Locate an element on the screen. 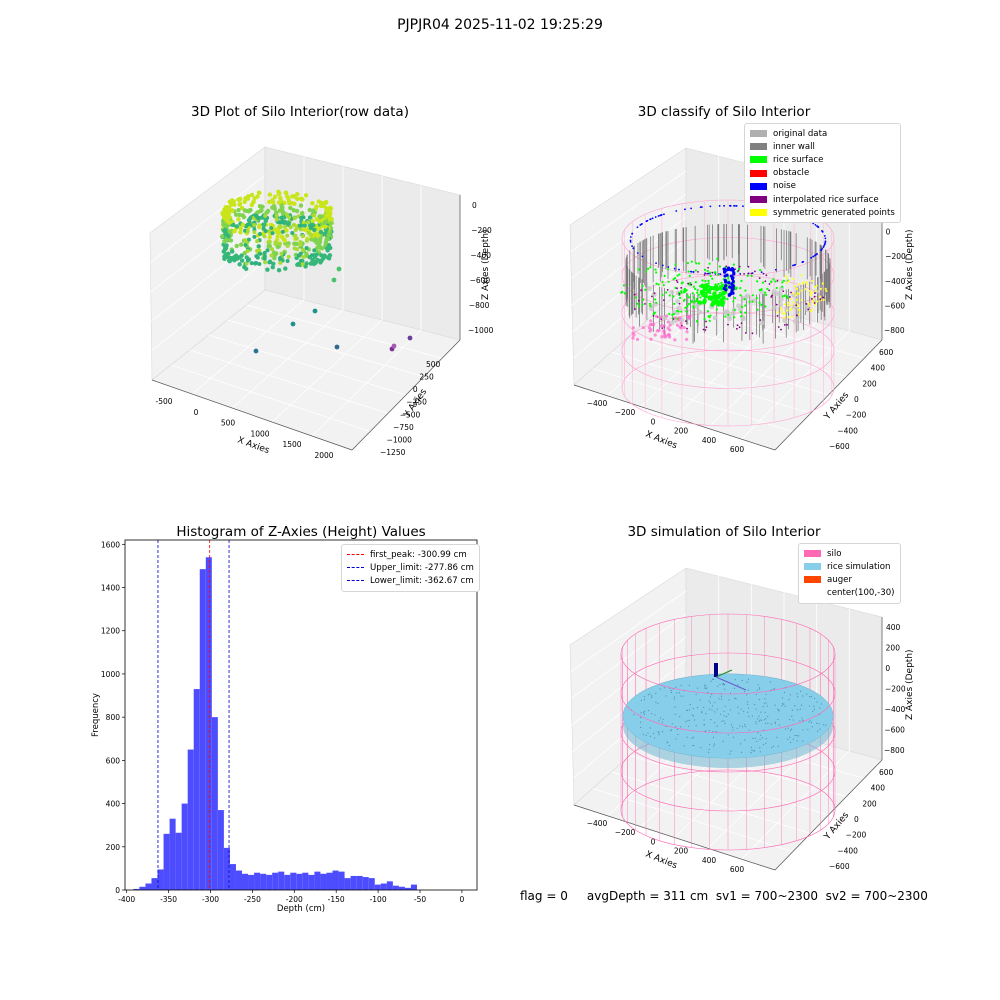 The image size is (1000, 1000). legend-label: inner wall is located at coordinates (794, 146).